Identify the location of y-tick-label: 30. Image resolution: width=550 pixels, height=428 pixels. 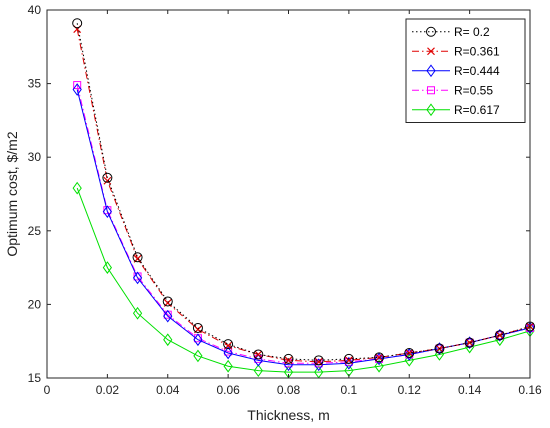
(35, 157).